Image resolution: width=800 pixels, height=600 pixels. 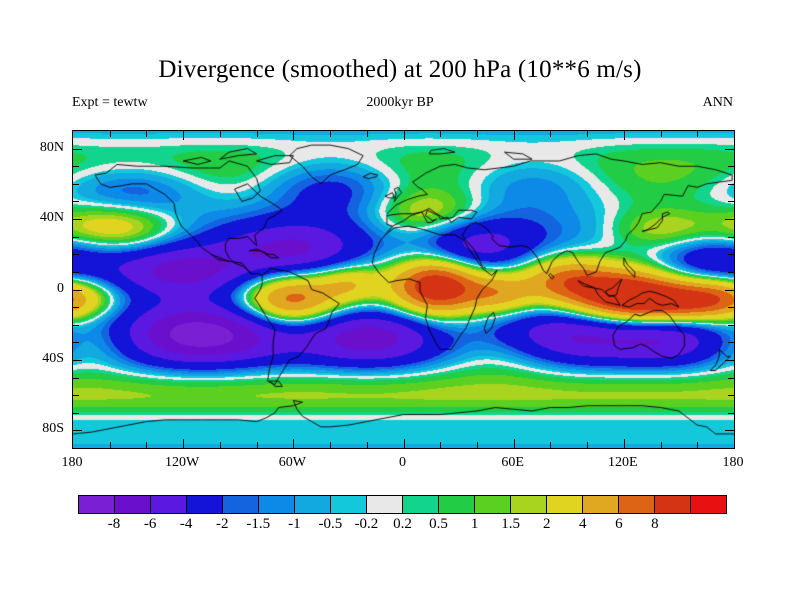 I want to click on colorbar-tick-label: 6, so click(x=619, y=524).